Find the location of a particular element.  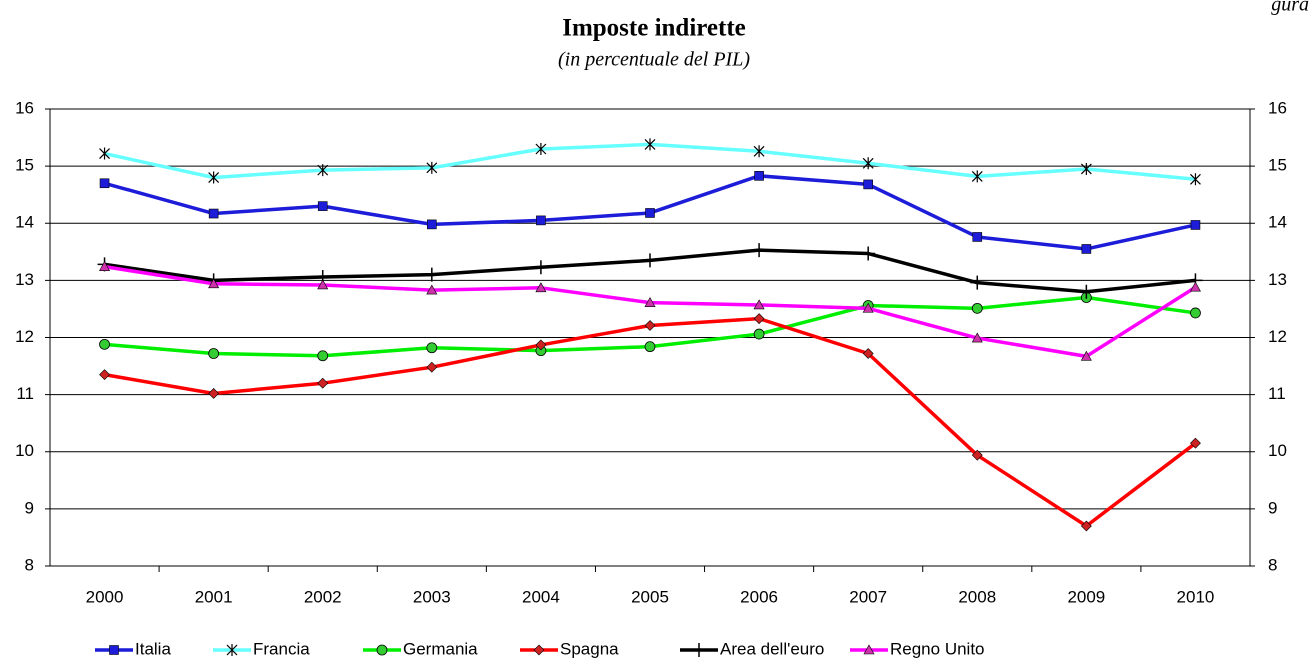

legend-label: Francia is located at coordinates (281, 648).